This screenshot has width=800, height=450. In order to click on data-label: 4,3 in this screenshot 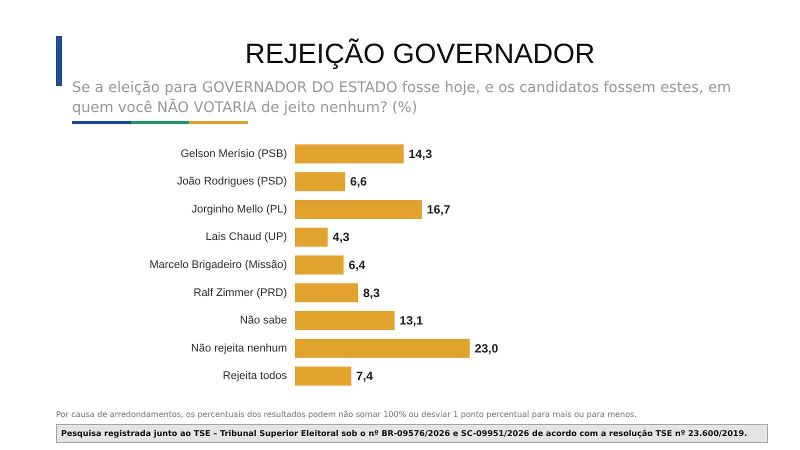, I will do `click(341, 237)`.